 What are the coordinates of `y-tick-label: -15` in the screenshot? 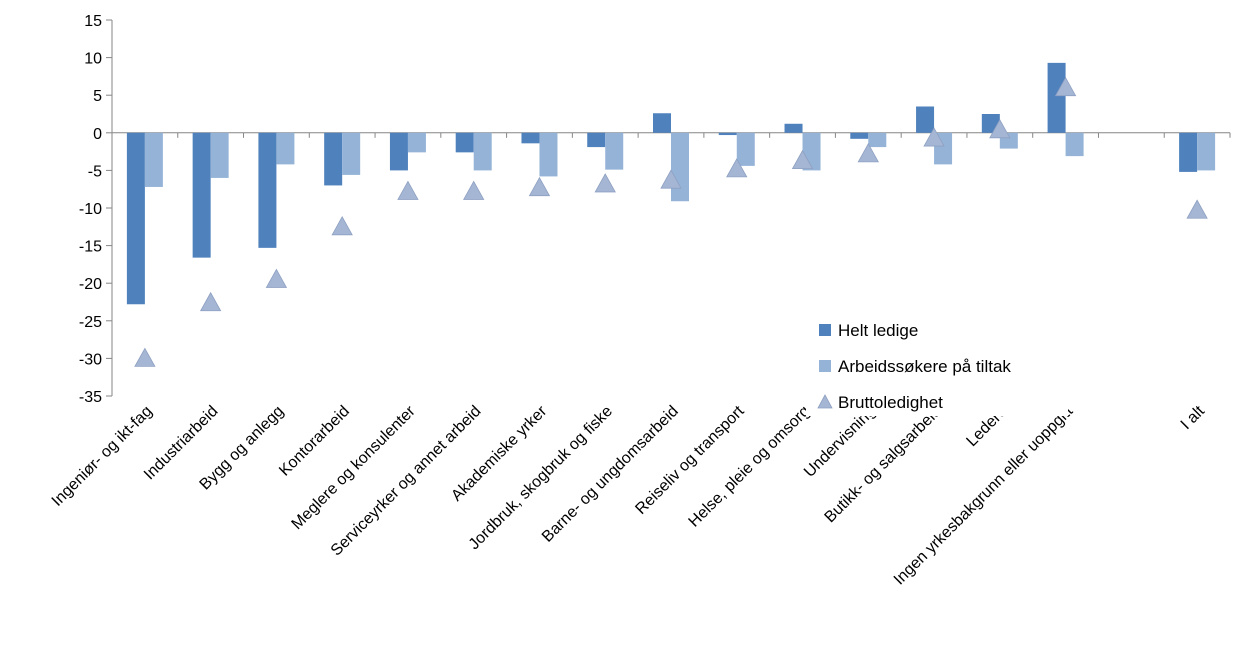 It's located at (90, 247).